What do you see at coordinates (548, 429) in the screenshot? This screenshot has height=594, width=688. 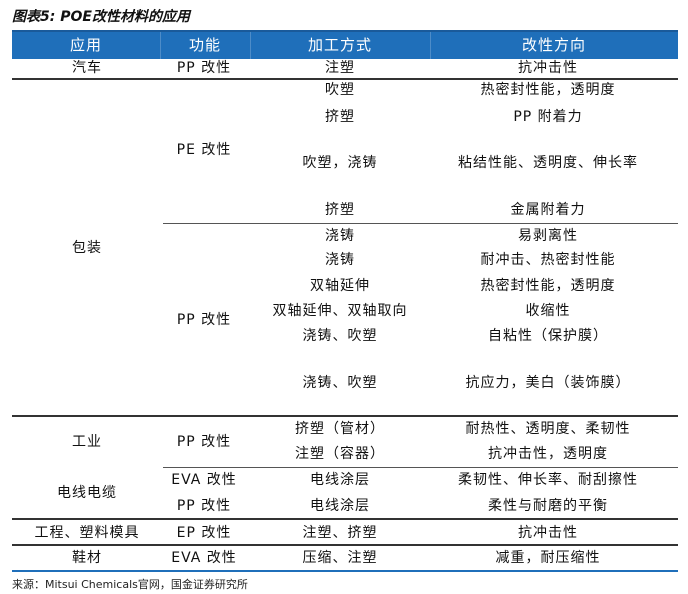 I see `cell-direction: 耐热性、透明度、柔韧性` at bounding box center [548, 429].